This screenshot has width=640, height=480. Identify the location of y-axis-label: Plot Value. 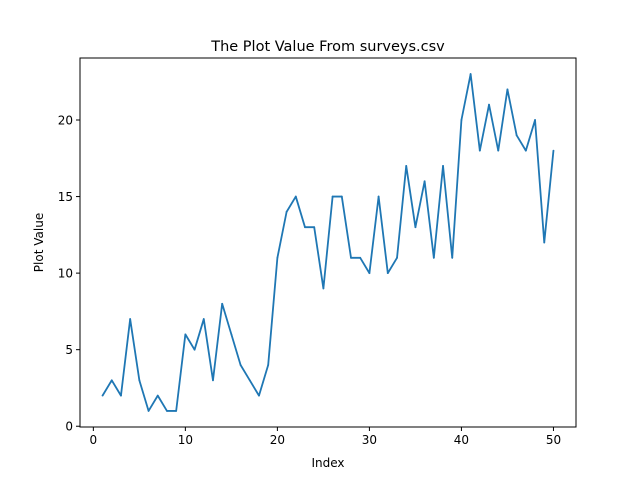
(39, 242).